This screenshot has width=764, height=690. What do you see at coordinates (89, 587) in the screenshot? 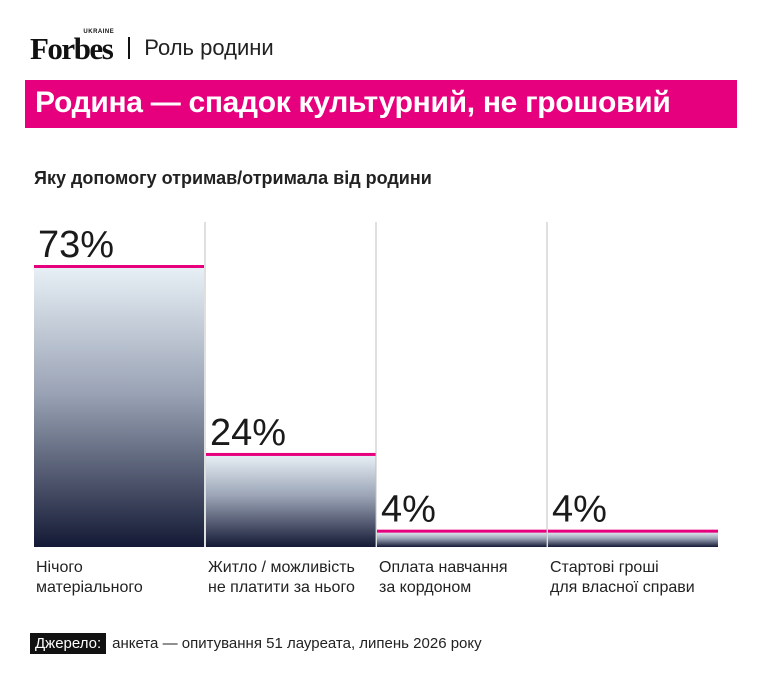
I see `category-label: матеріального` at bounding box center [89, 587].